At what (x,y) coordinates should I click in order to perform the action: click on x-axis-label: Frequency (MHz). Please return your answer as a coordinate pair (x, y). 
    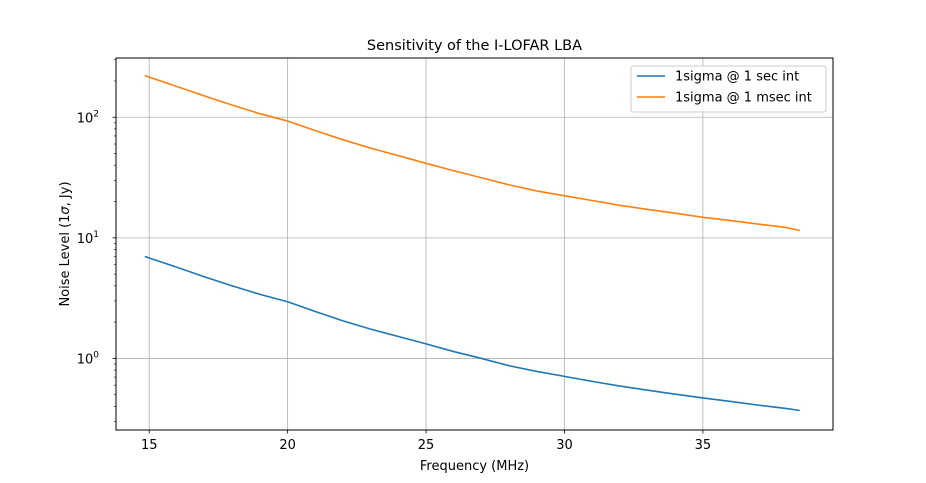
    Looking at the image, I should click on (474, 466).